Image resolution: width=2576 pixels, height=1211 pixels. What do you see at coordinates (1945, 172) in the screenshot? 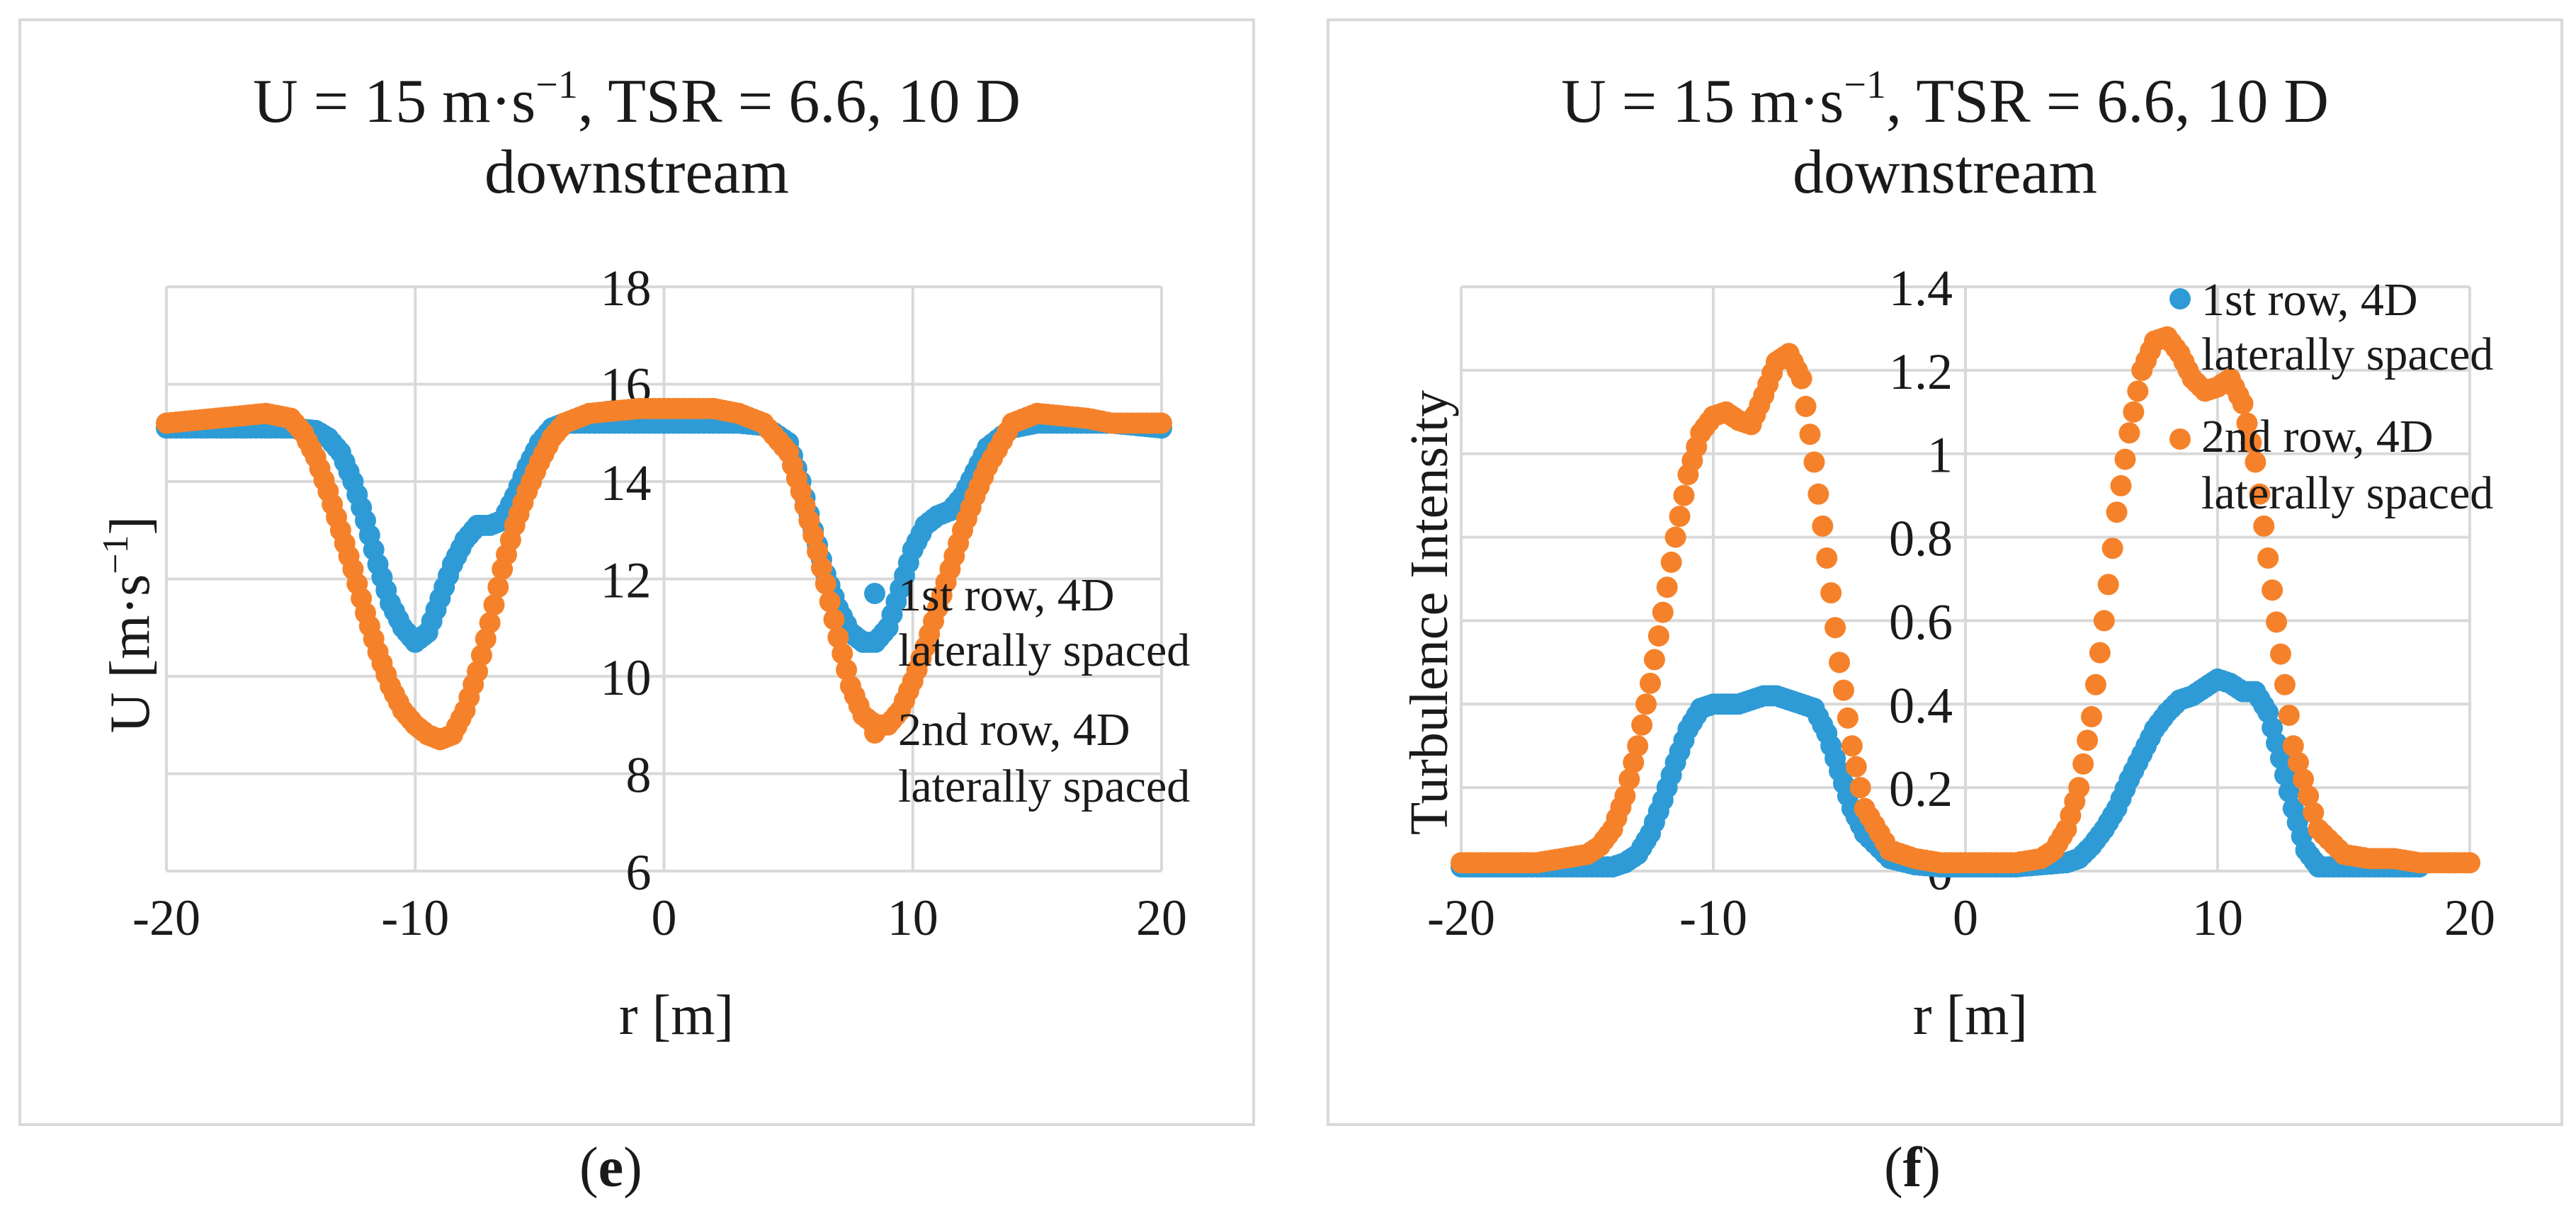
I see `panel-f-title-line2: downstream` at bounding box center [1945, 172].